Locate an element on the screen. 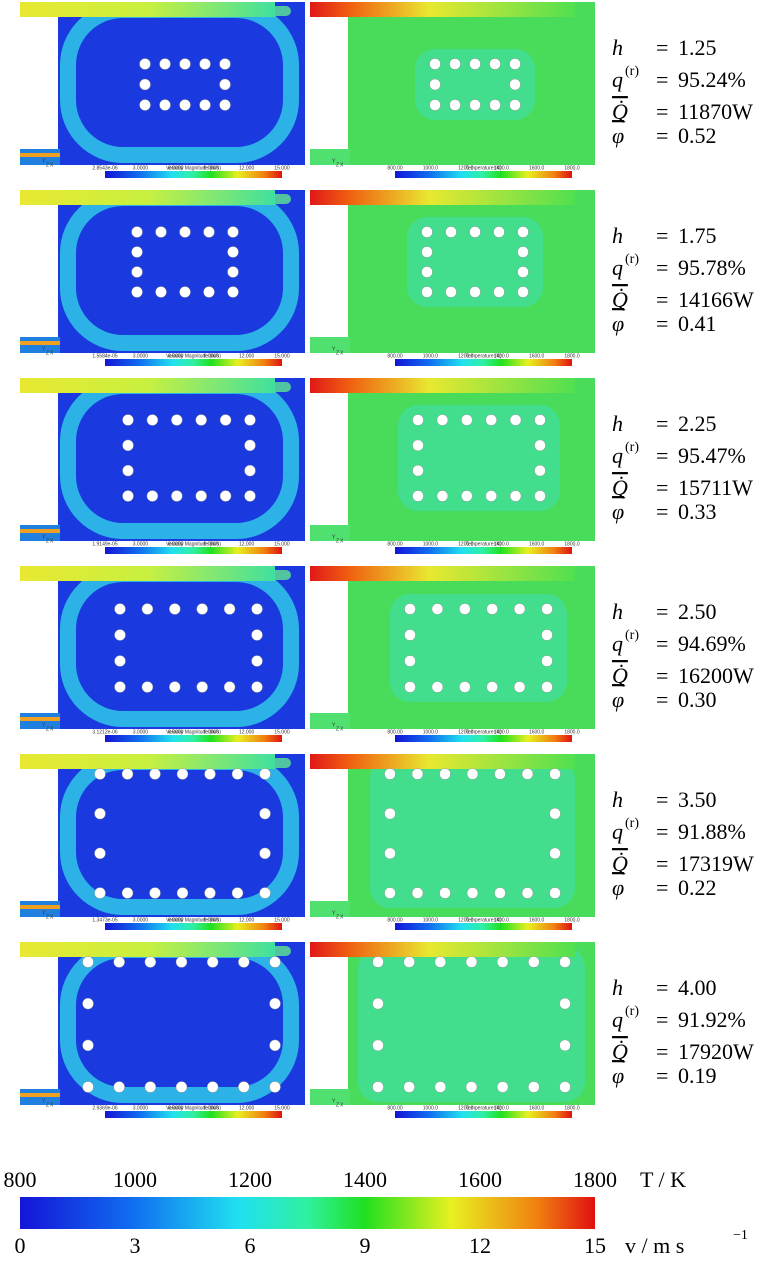 This screenshot has width=774, height=1266. param-value: 1.25 is located at coordinates (697, 47).